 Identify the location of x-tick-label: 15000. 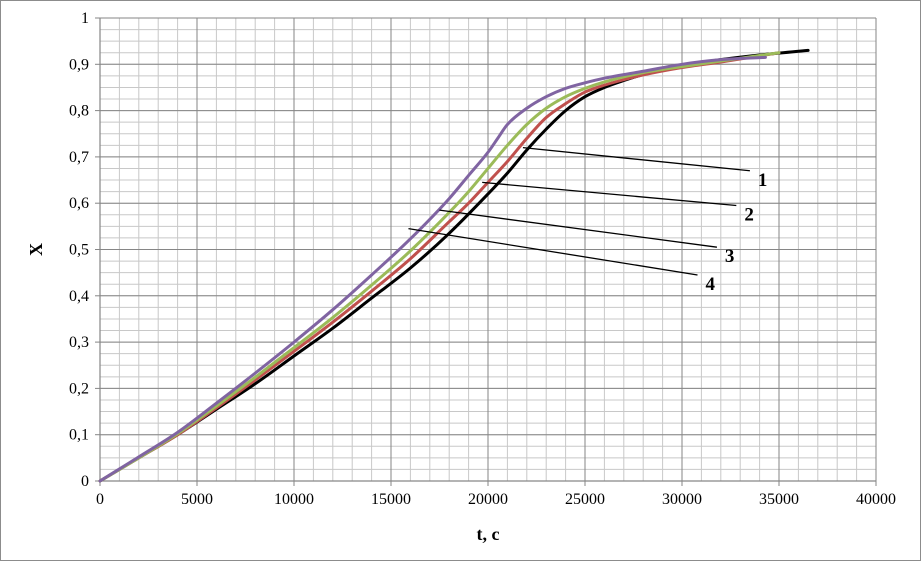
(391, 499).